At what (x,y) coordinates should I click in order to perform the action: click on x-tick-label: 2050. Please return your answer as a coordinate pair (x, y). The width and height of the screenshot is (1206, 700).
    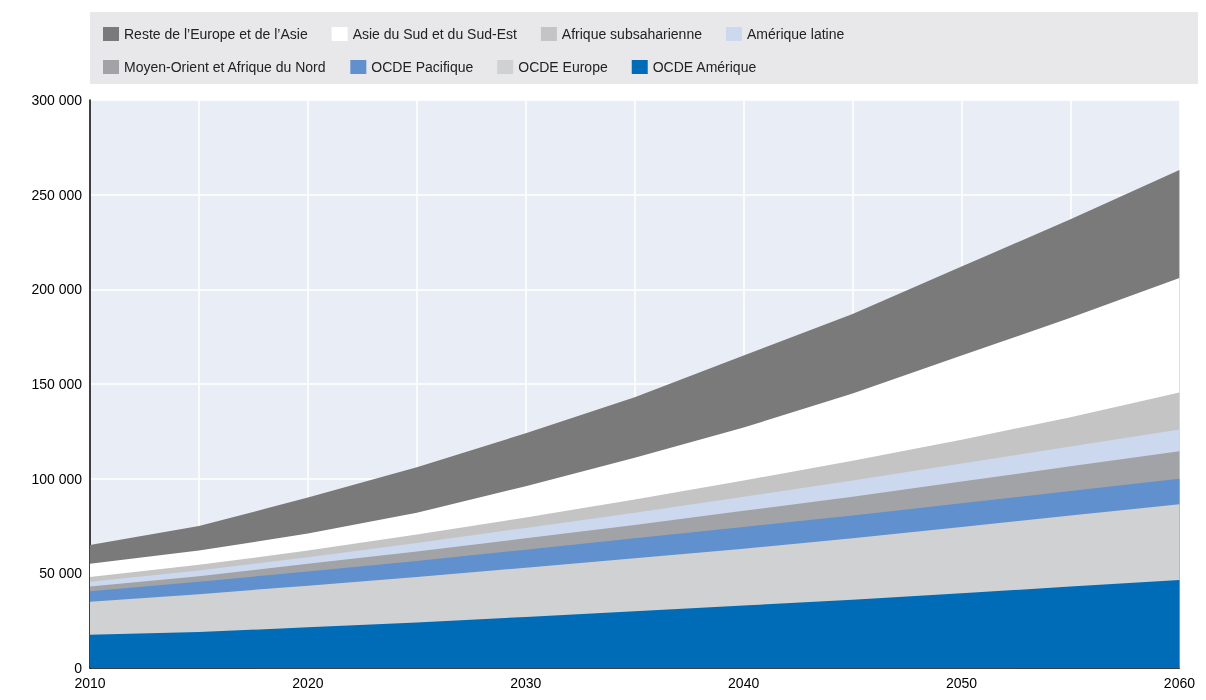
    Looking at the image, I should click on (961, 683).